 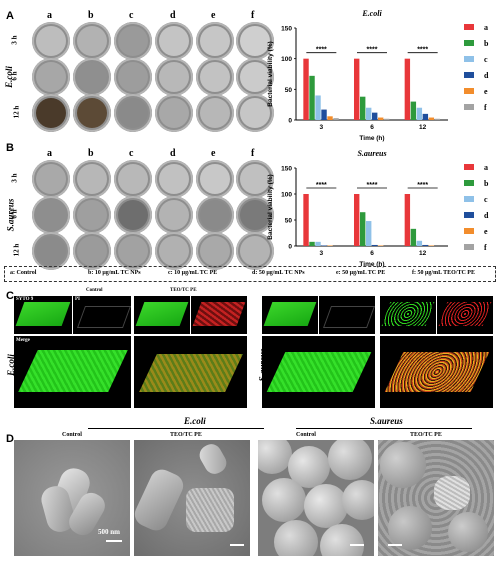 I want to click on saureus-title: S.aureus, so click(x=371, y=153).